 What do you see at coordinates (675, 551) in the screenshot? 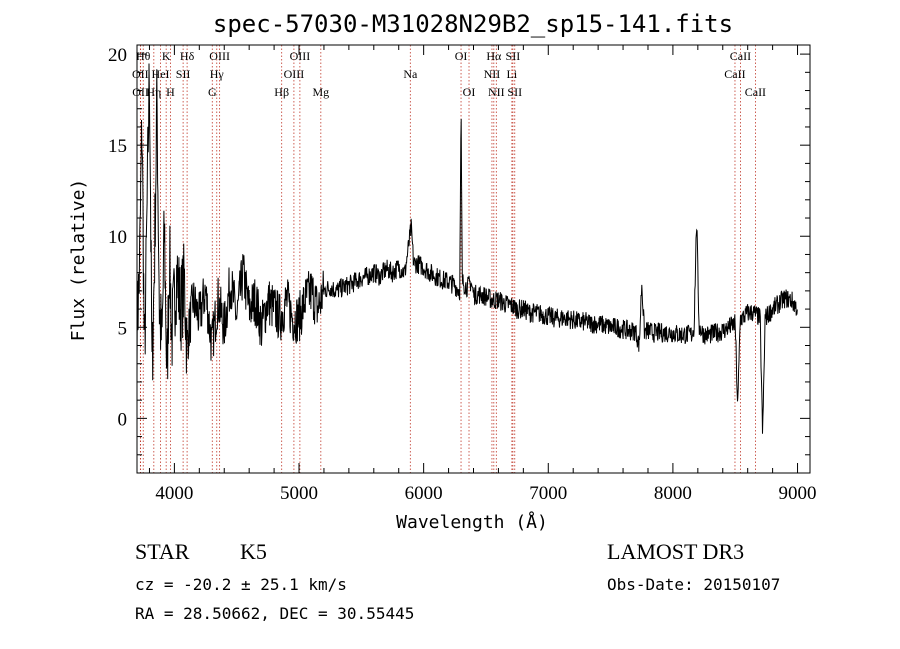
I see `survey-name: LAMOST DR3` at bounding box center [675, 551].